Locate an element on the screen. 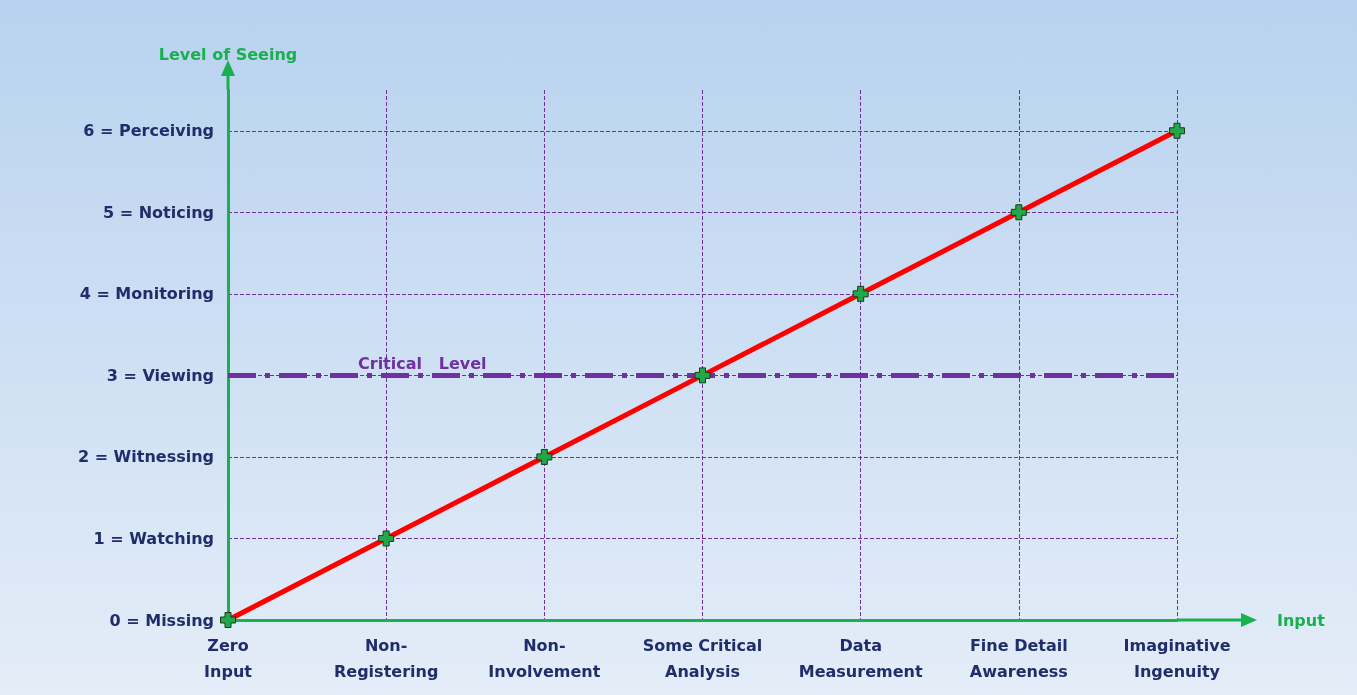 This screenshot has width=1357, height=695. ref-line-label: Critical Level is located at coordinates (422, 363).